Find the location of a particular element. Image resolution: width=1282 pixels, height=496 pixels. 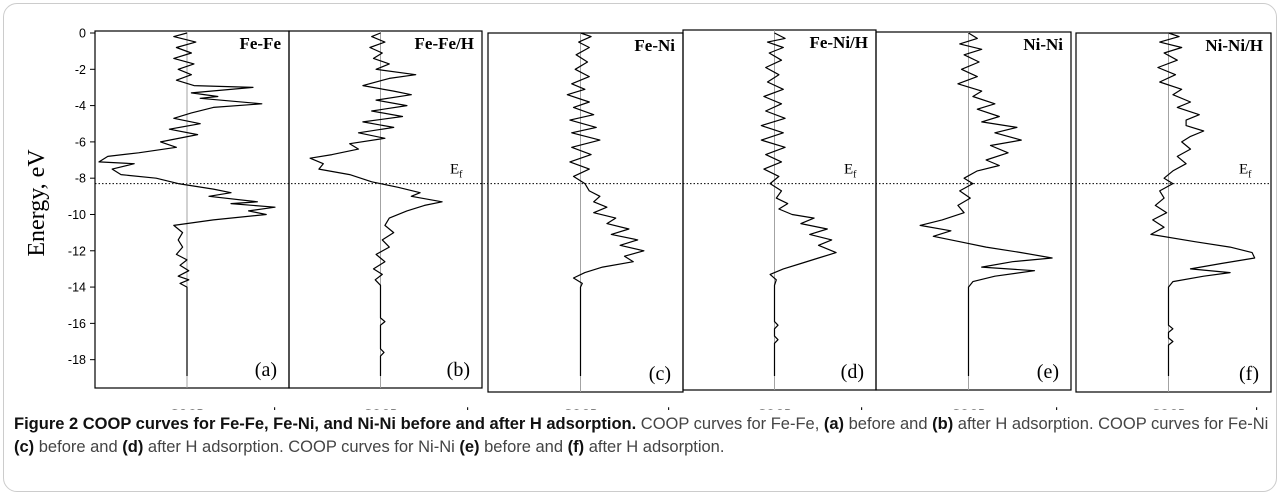

caption-ref-a: (a) is located at coordinates (834, 424).